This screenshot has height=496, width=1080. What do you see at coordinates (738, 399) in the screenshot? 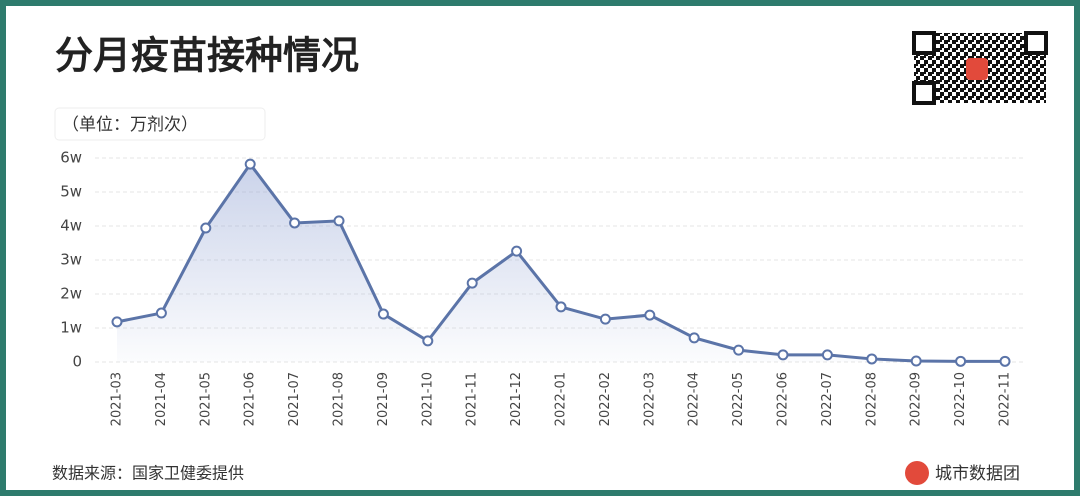
I see `x-tick-label: 2022-05` at bounding box center [738, 399].